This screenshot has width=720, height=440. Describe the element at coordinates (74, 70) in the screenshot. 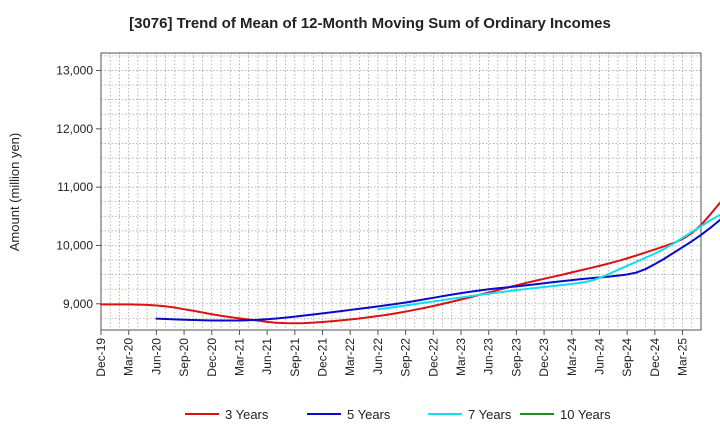

I see `y-tick-label: 13,000` at that location.